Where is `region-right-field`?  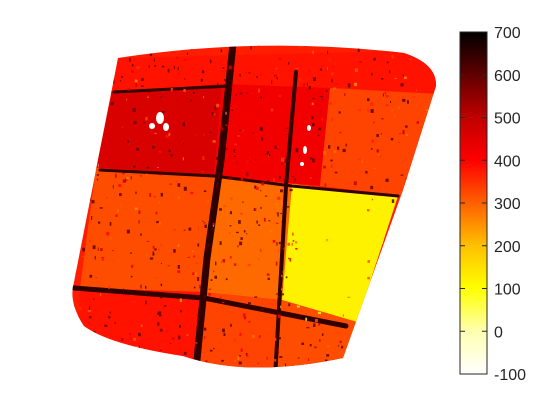 region-right-field is located at coordinates (340, 253).